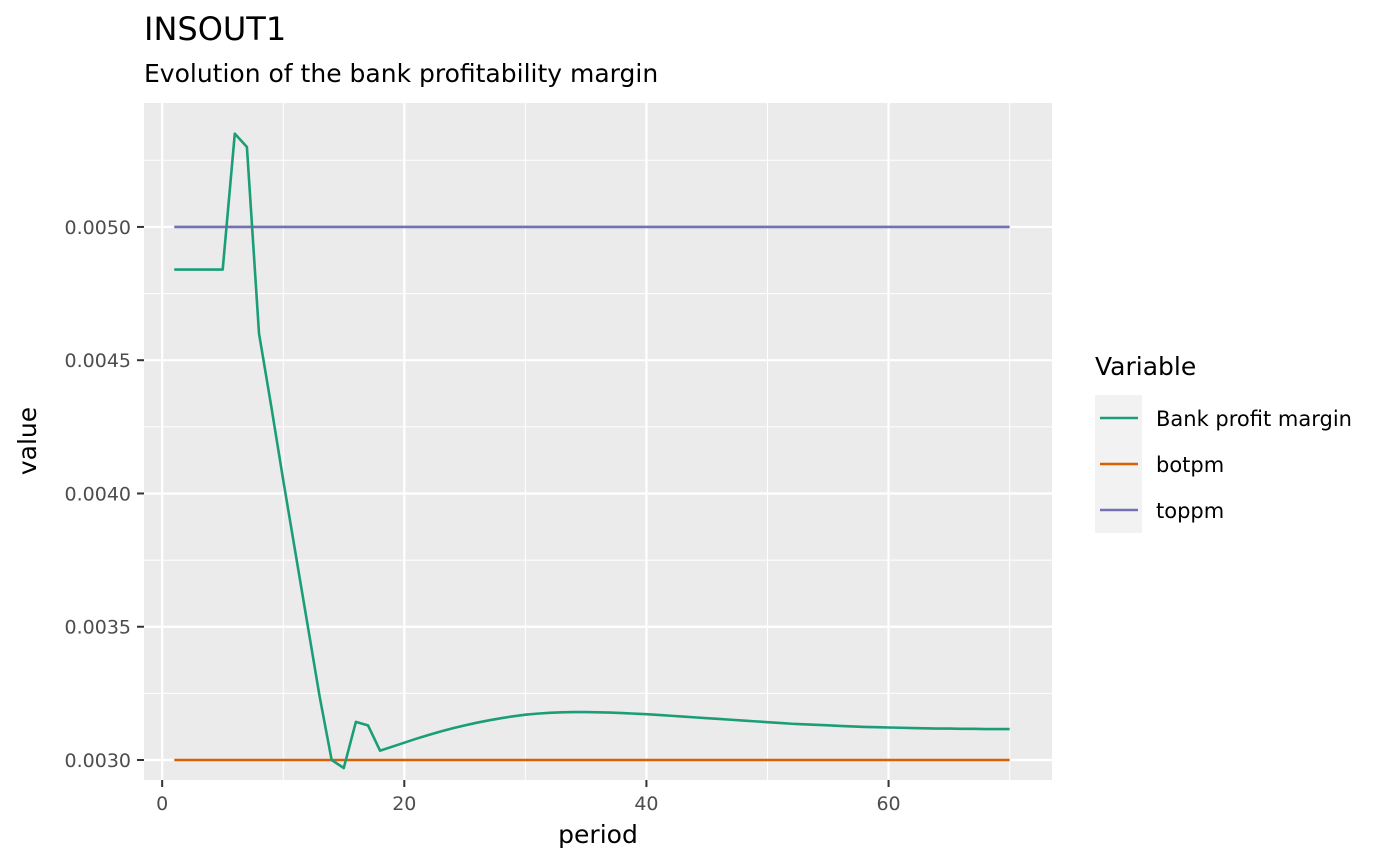 Image resolution: width=1400 pixels, height=865 pixels. I want to click on legend-label: Bank profit margin, so click(1254, 419).